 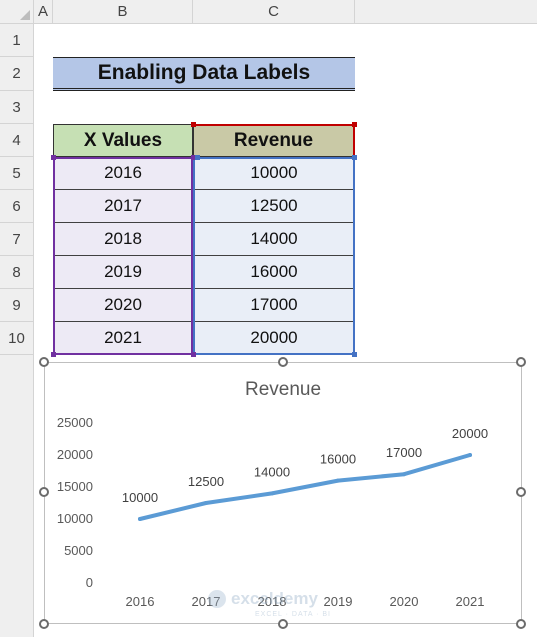 I want to click on header-revenue: Revenue, so click(x=274, y=140).